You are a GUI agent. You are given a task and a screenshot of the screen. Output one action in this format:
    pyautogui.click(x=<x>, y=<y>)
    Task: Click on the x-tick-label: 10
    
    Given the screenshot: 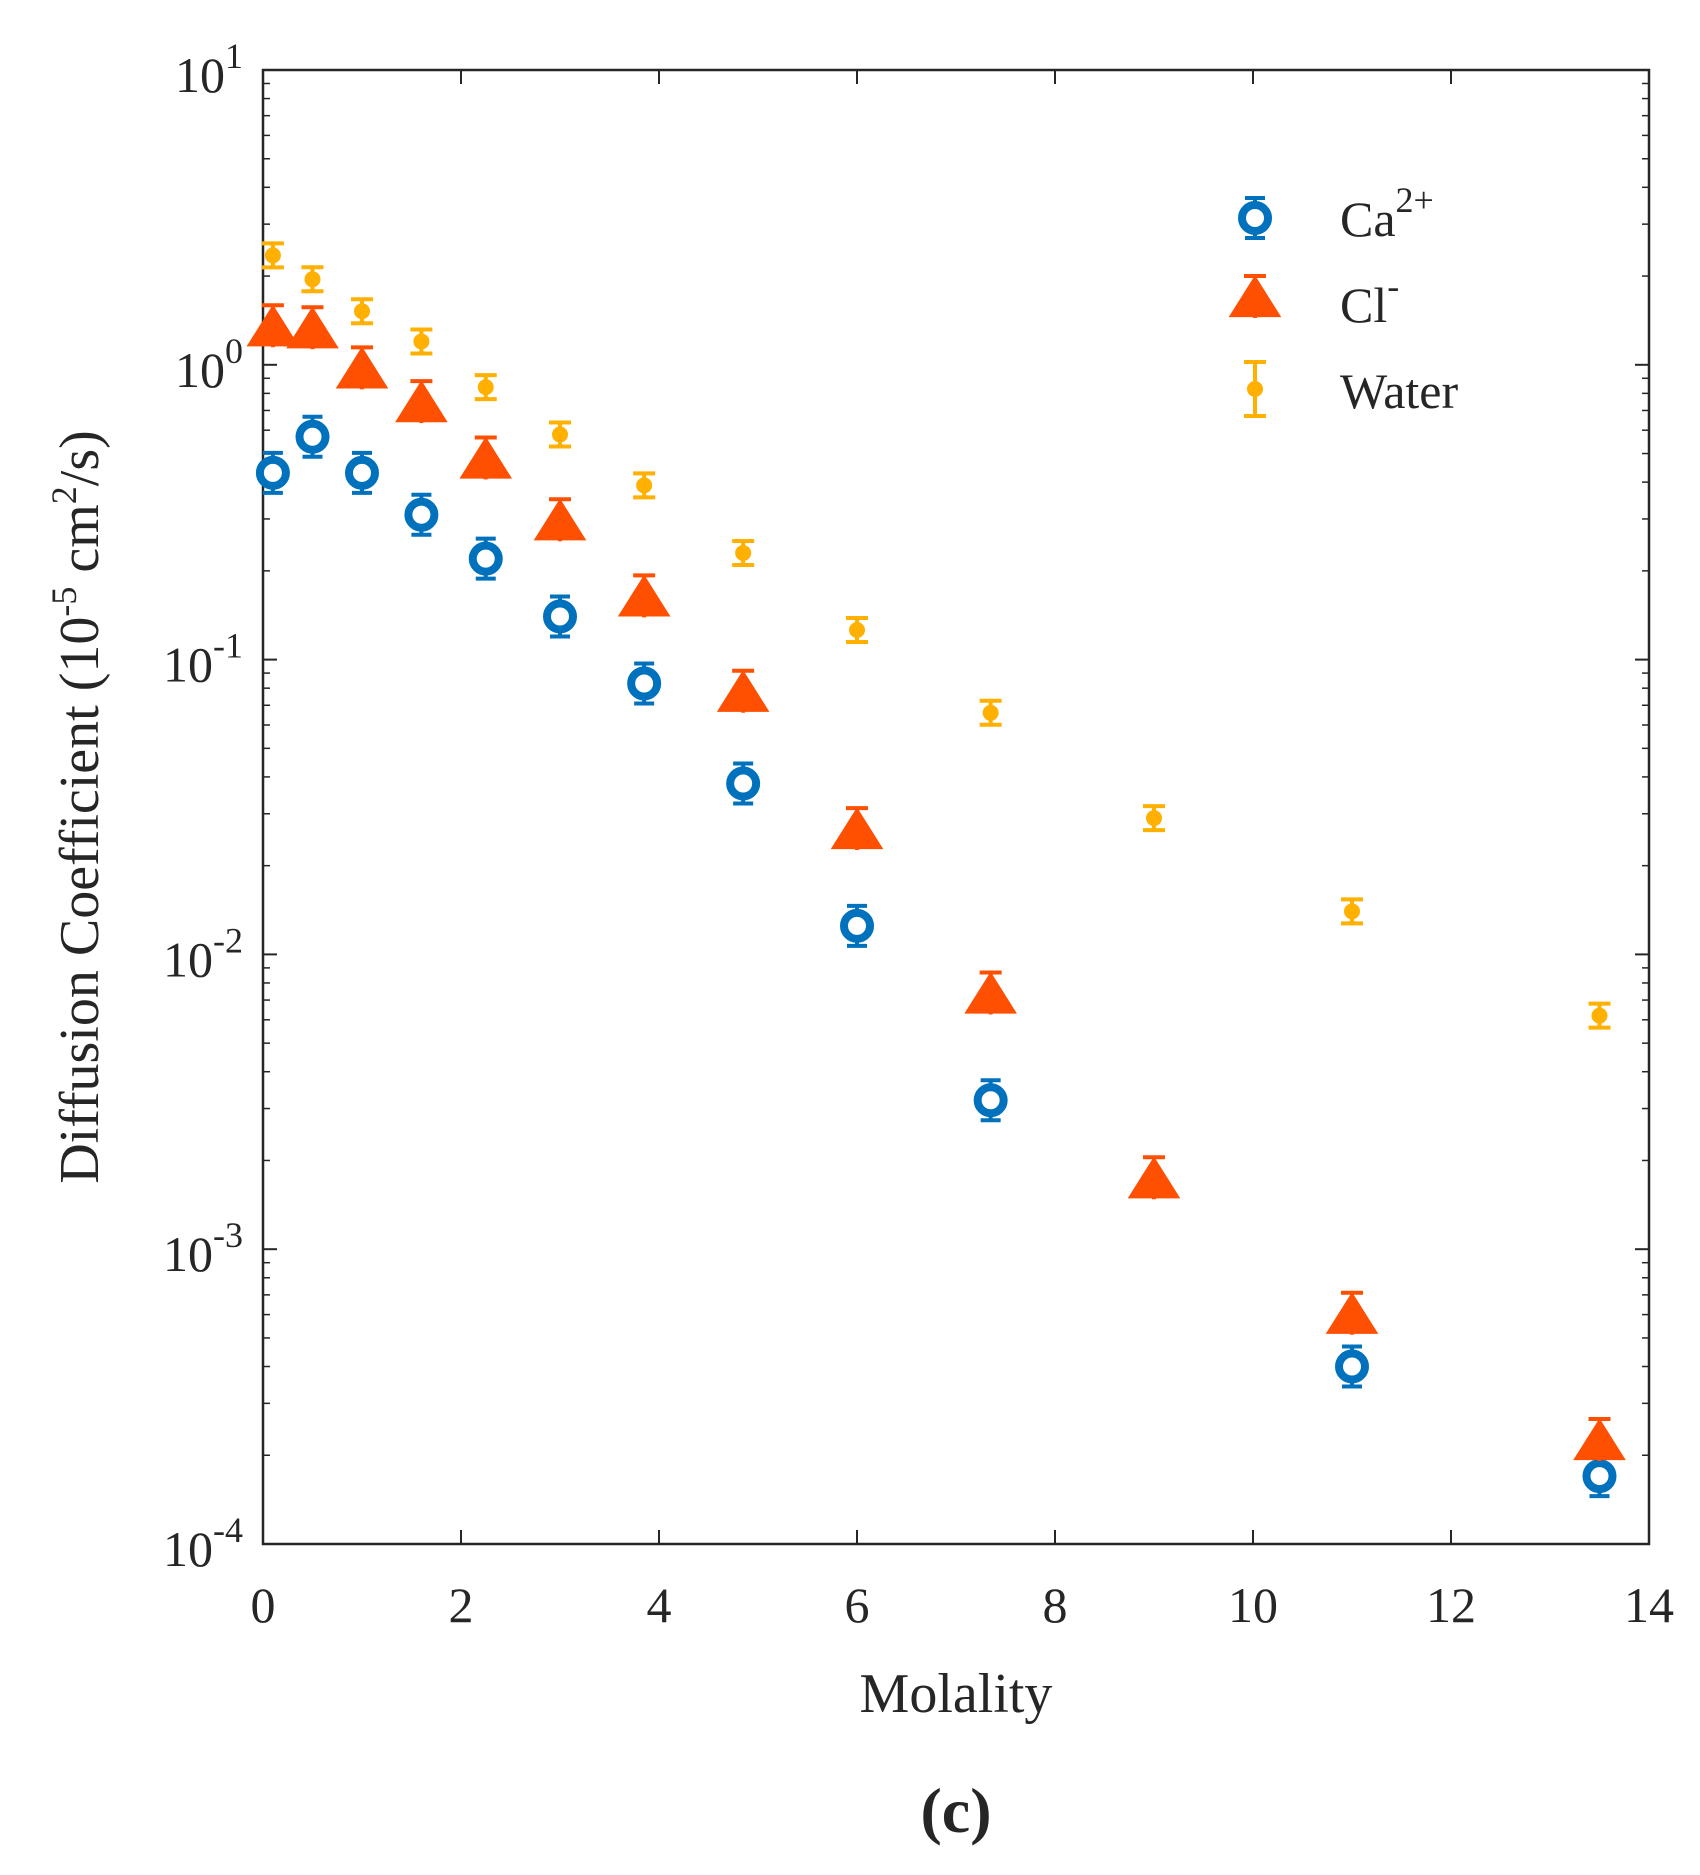 What is the action you would take?
    pyautogui.click(x=1253, y=1605)
    